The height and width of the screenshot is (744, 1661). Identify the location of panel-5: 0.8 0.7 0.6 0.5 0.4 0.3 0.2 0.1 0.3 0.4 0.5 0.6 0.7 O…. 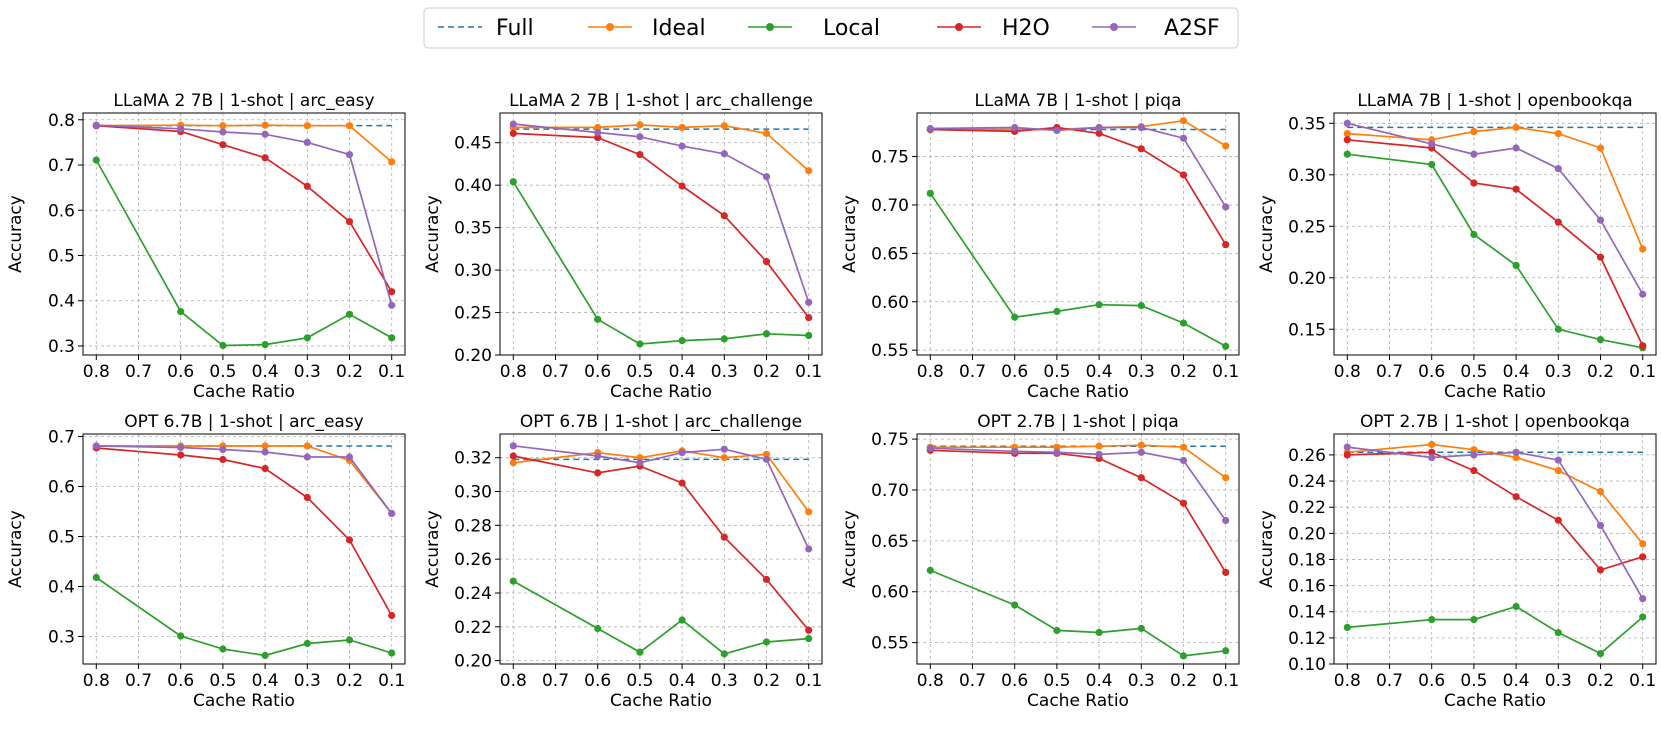
(206, 561).